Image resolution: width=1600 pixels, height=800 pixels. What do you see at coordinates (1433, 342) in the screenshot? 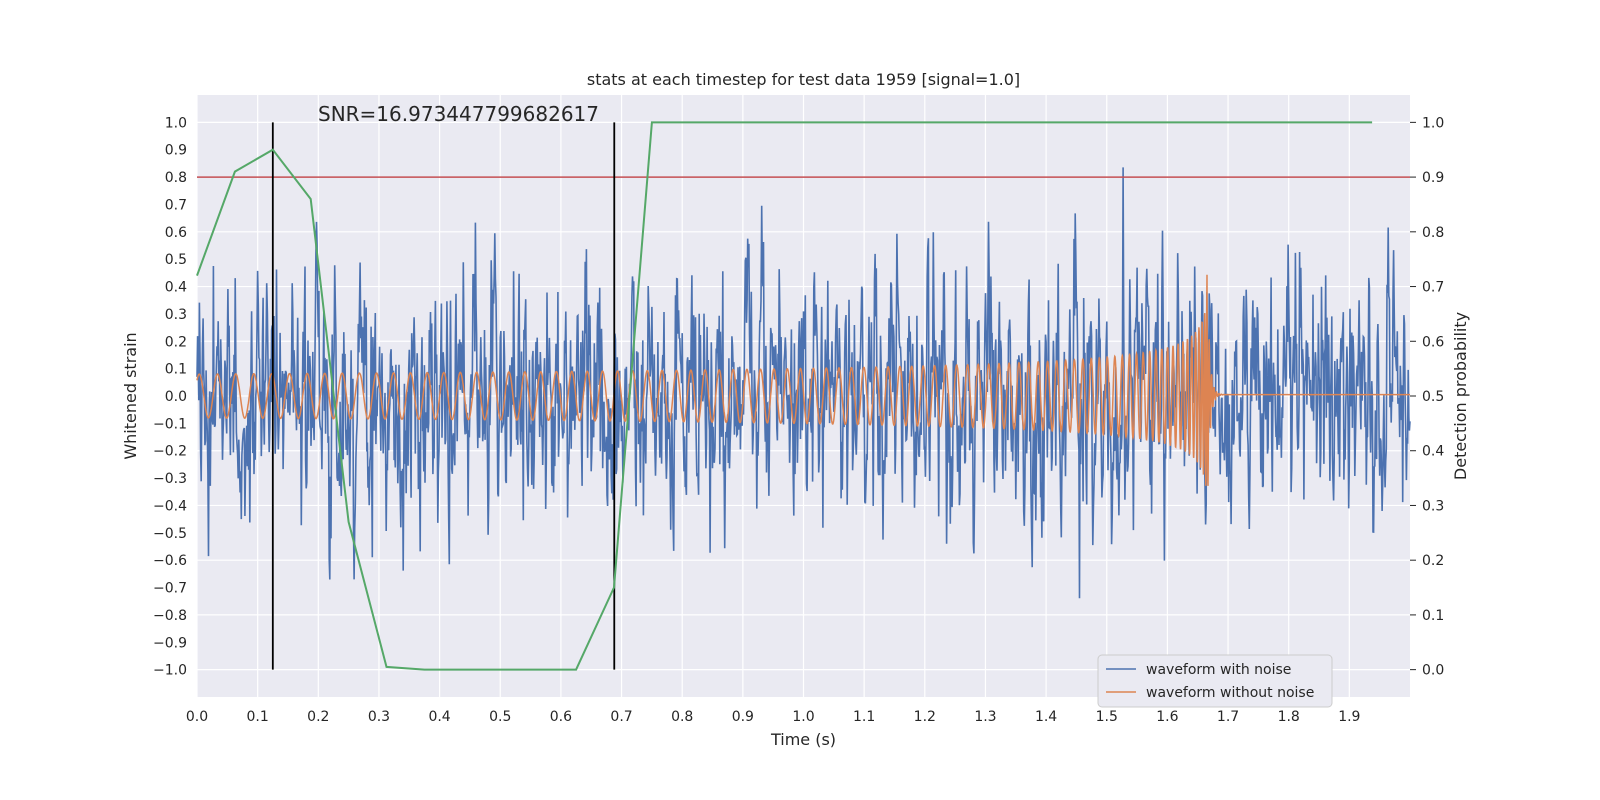
I see `y-tick-label-right: 0.6` at bounding box center [1433, 342].